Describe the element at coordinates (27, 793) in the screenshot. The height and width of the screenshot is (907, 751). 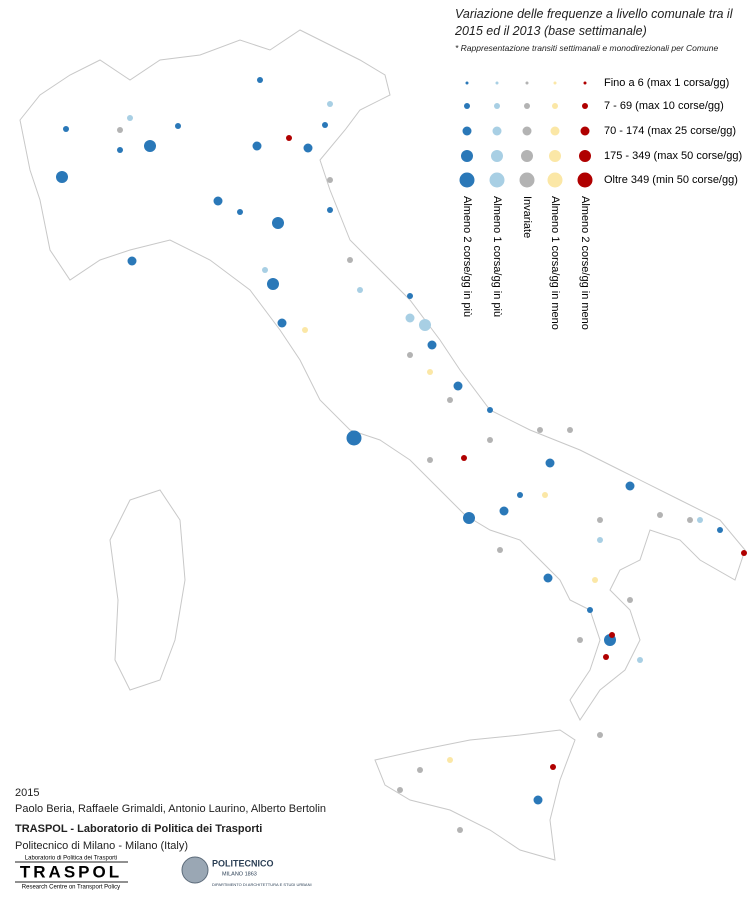
I see `credit-year: 2015` at that location.